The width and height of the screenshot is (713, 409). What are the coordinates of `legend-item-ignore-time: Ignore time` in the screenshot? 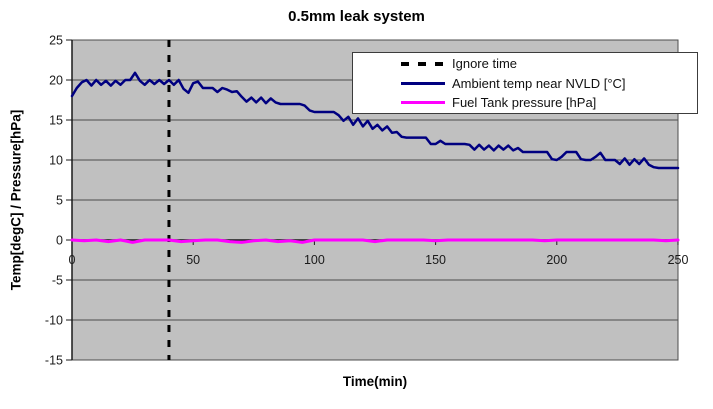 It's located at (549, 64).